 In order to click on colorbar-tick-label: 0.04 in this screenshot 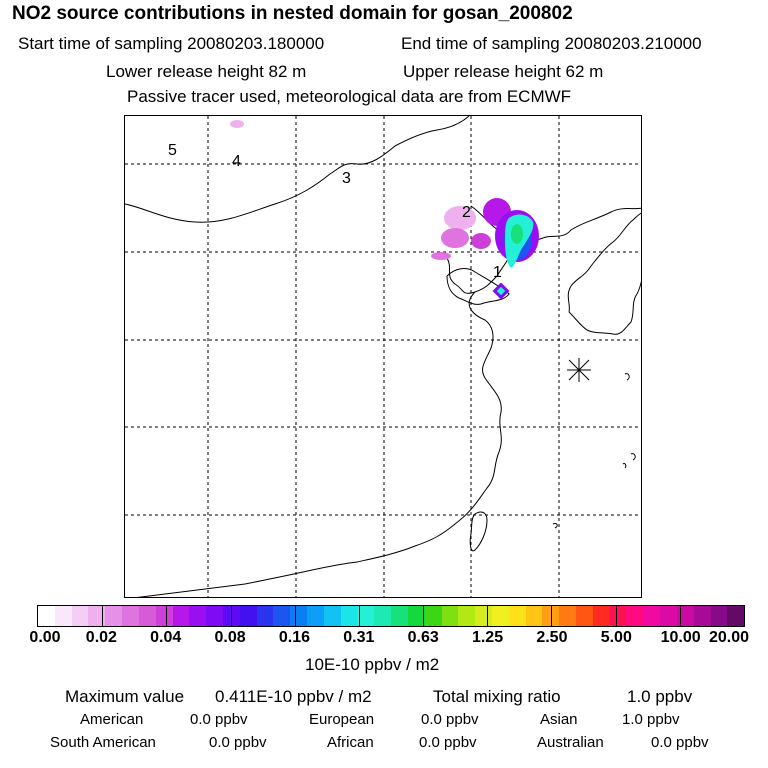, I will do `click(166, 637)`.